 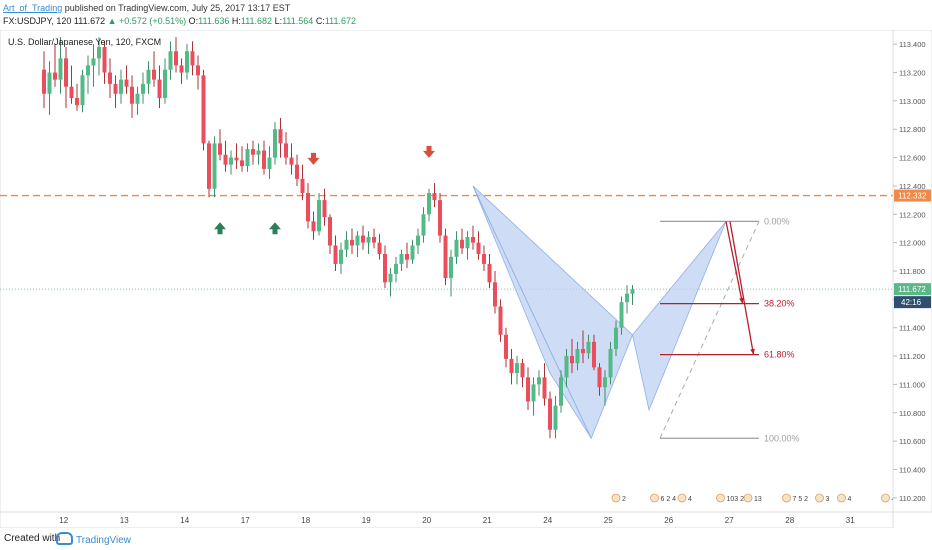 What do you see at coordinates (33, 8) in the screenshot?
I see `author-link: Art_of_Trading` at bounding box center [33, 8].